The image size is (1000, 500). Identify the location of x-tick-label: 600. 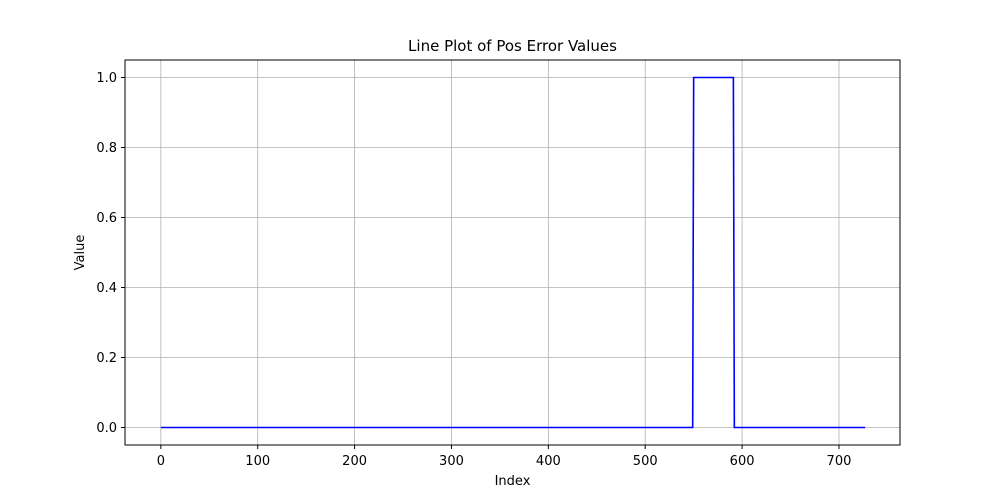
(742, 461).